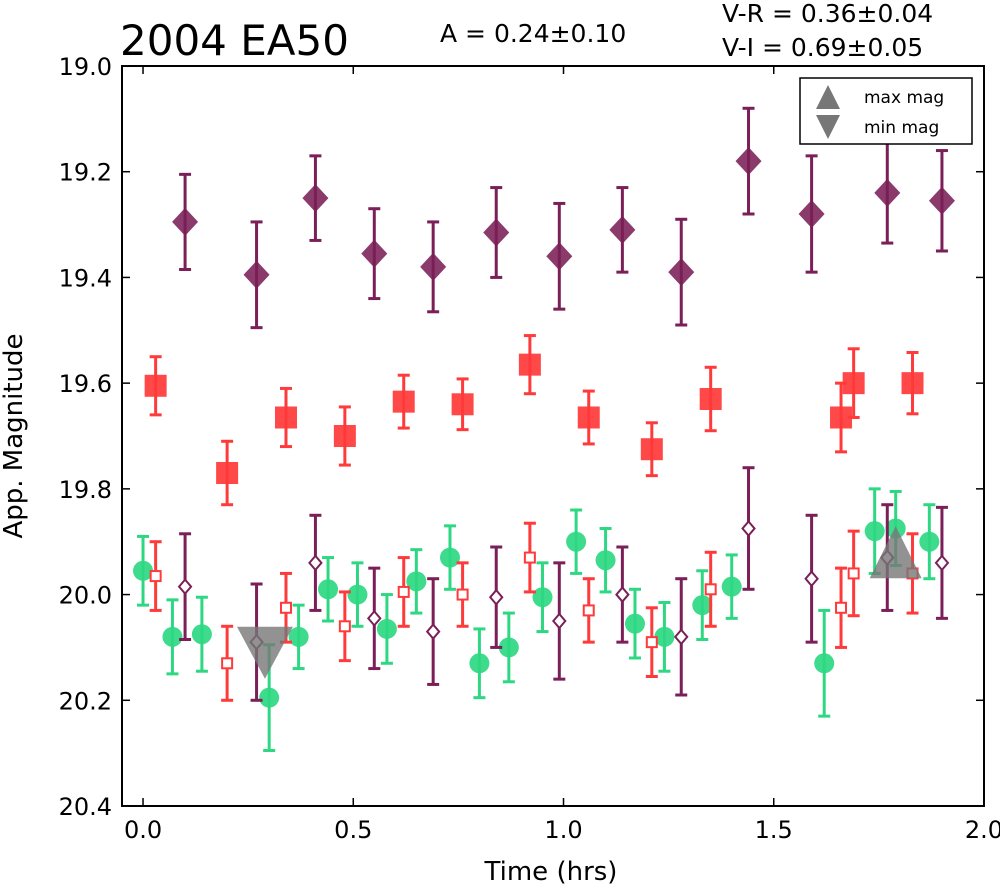 The image size is (1000, 887). Describe the element at coordinates (85, 490) in the screenshot. I see `y-tick-label: 19.8` at that location.